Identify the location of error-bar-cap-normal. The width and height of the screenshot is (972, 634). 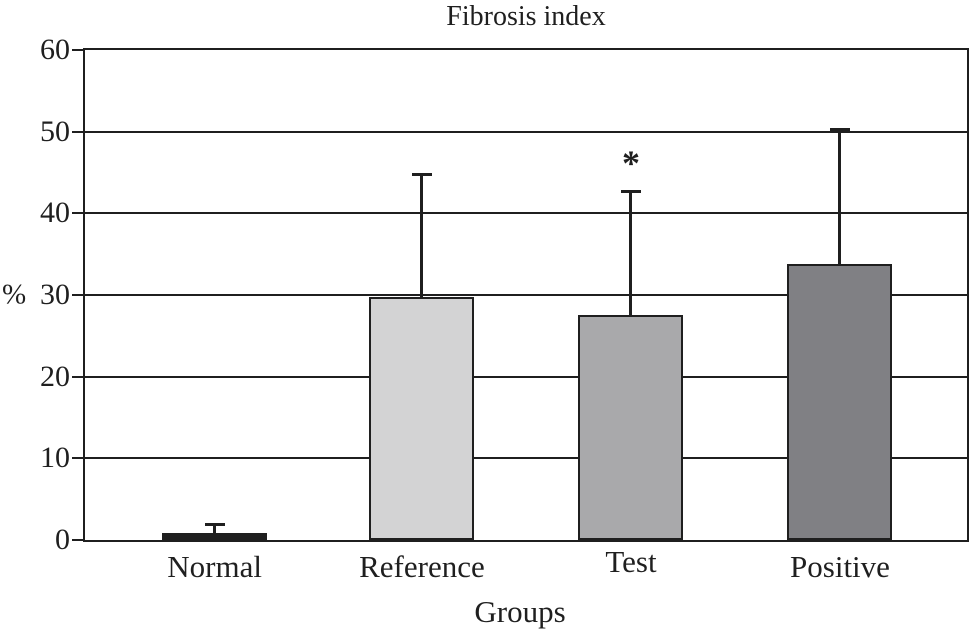
(214, 524).